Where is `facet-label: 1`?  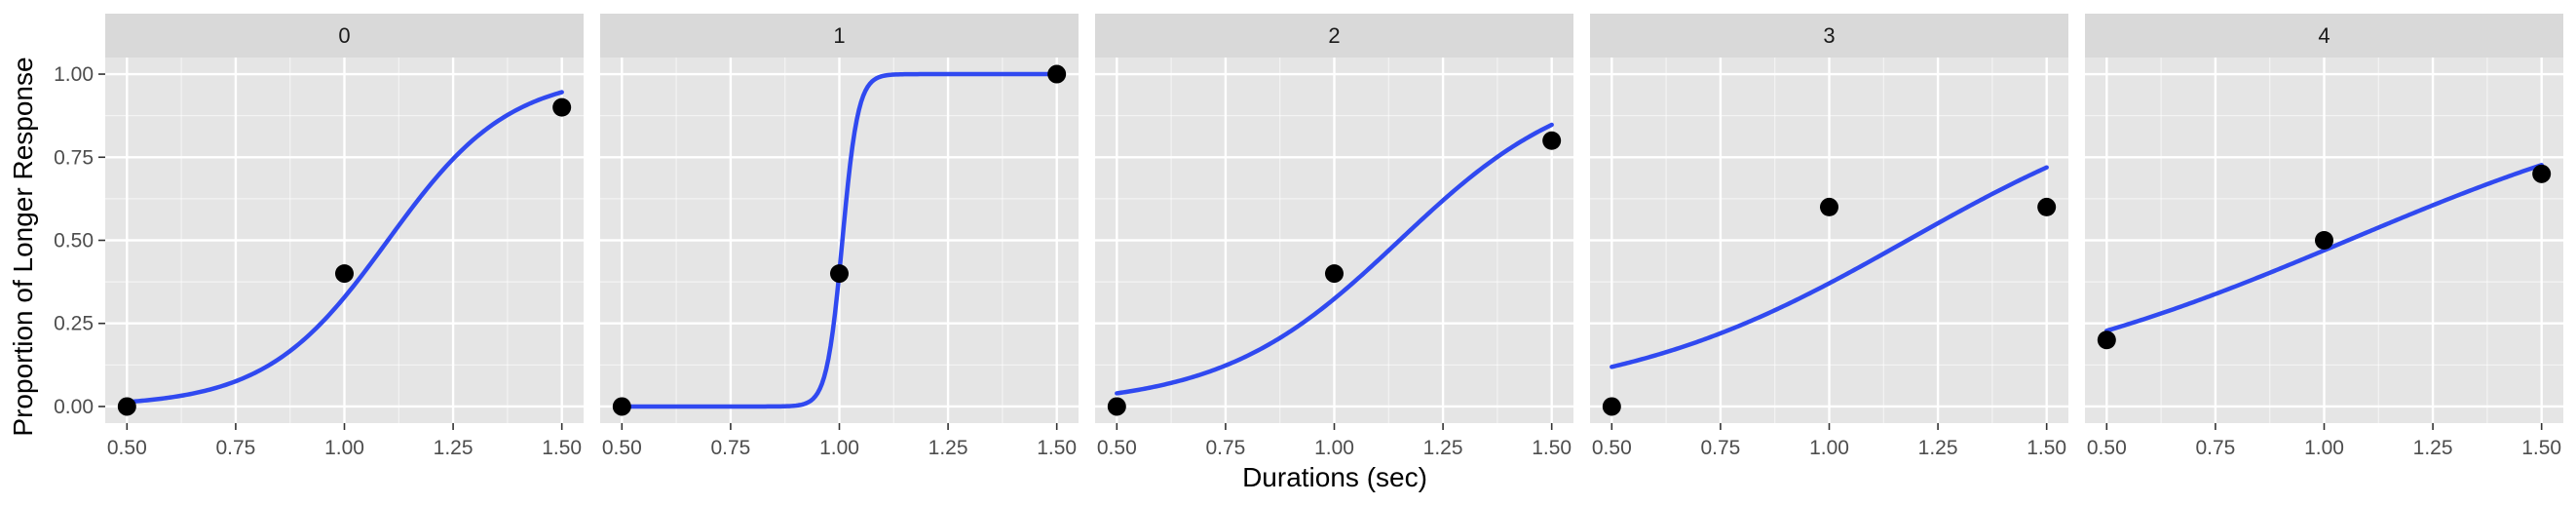
facet-label: 1 is located at coordinates (839, 35).